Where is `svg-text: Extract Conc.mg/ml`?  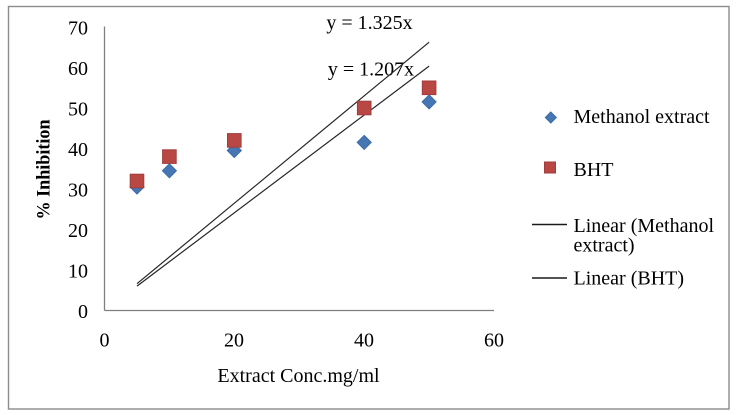 svg-text: Extract Conc.mg/ml is located at coordinates (298, 376).